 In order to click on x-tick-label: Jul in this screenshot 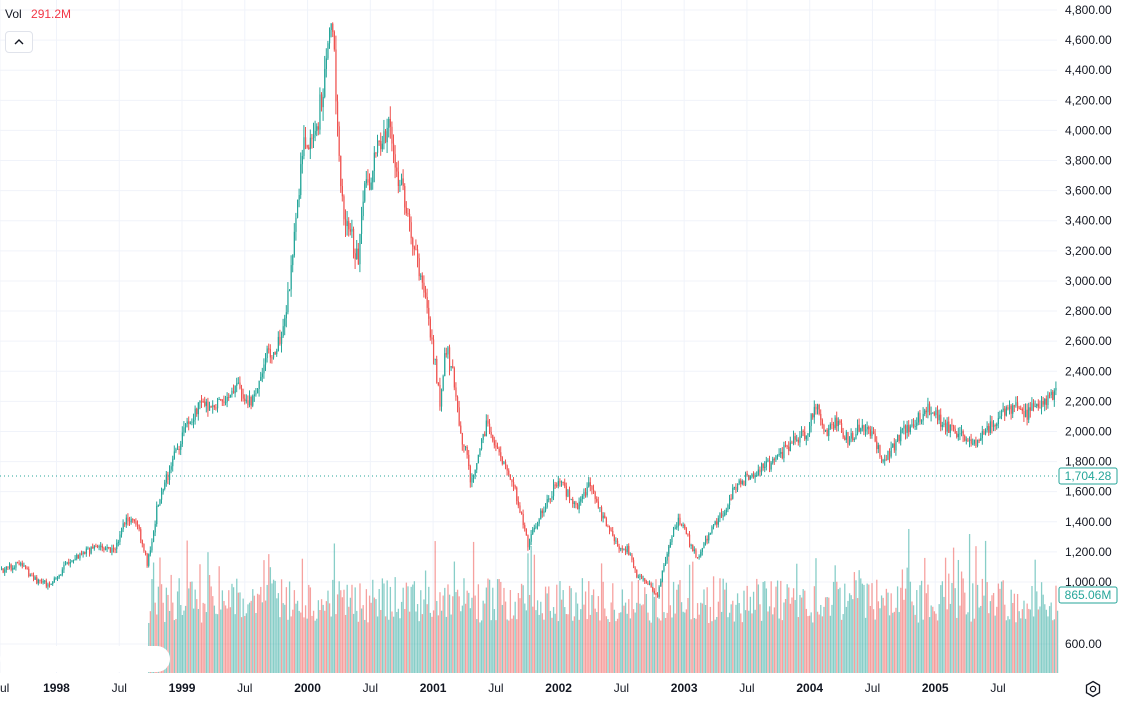, I will do `click(997, 688)`.